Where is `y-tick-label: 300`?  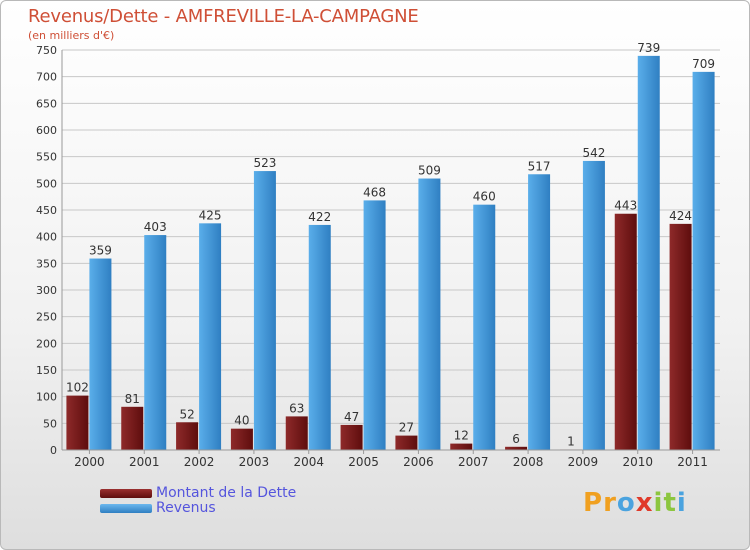
y-tick-label: 300 is located at coordinates (46, 290).